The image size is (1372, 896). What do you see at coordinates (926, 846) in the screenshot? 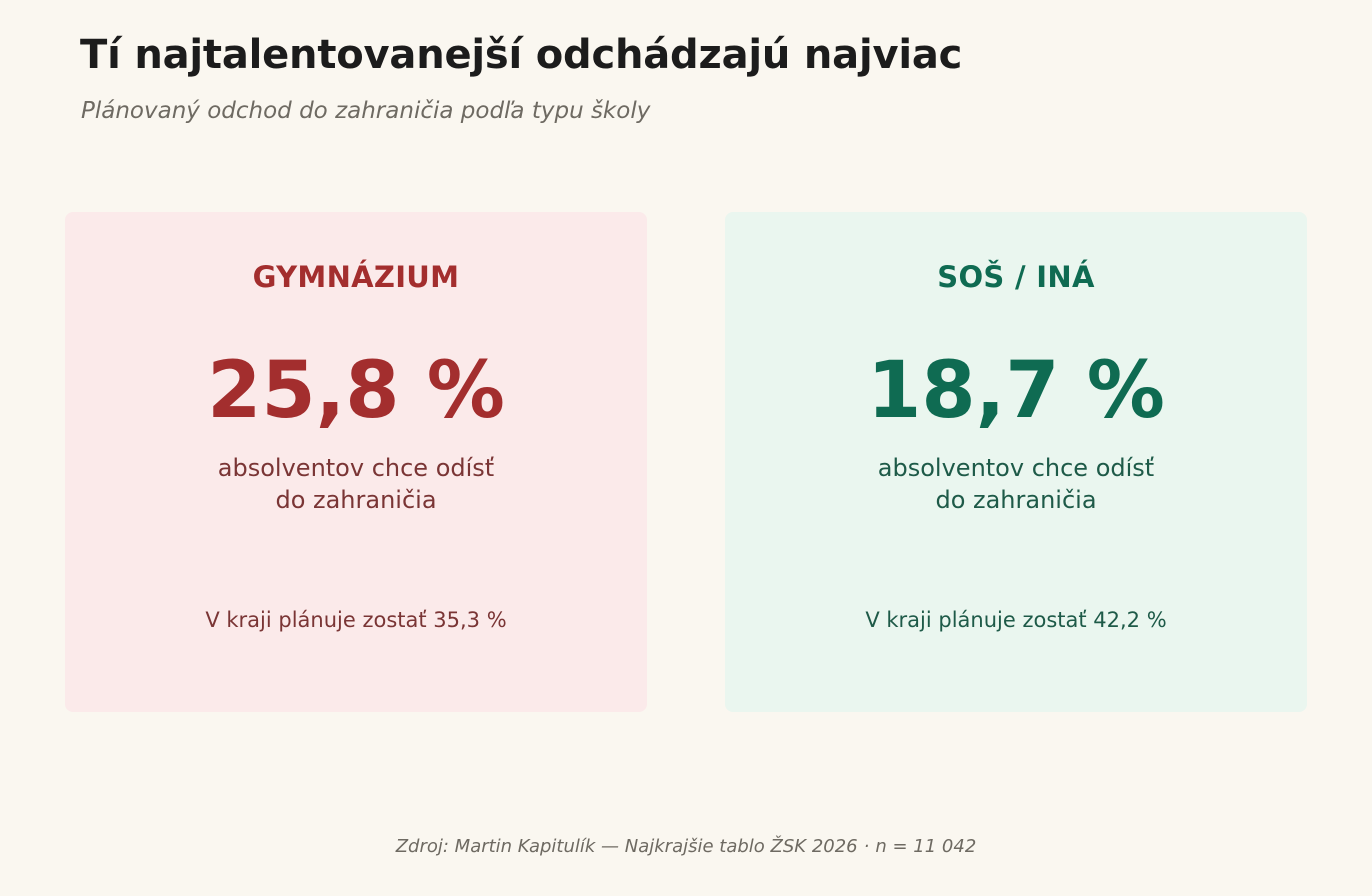
I see `sample-size: n = 11 042` at bounding box center [926, 846].